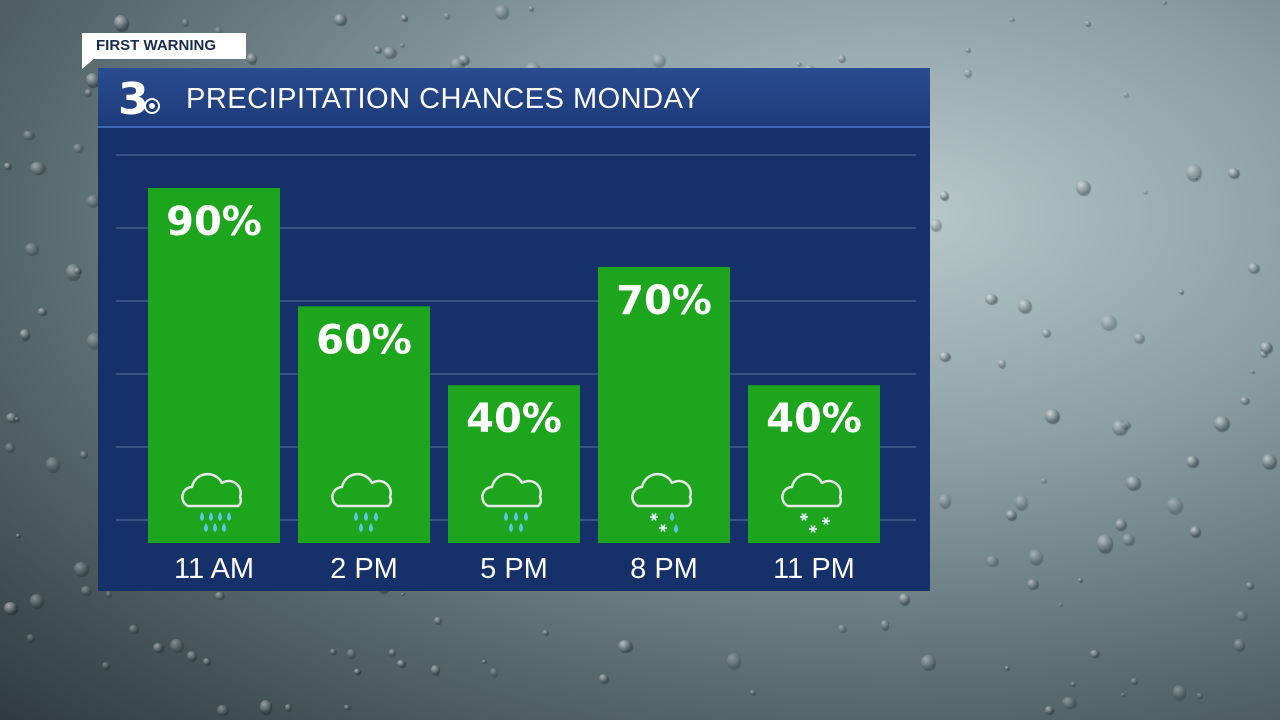 This screenshot has width=1280, height=720. I want to click on station-logo-icon: 3, so click(139, 97).